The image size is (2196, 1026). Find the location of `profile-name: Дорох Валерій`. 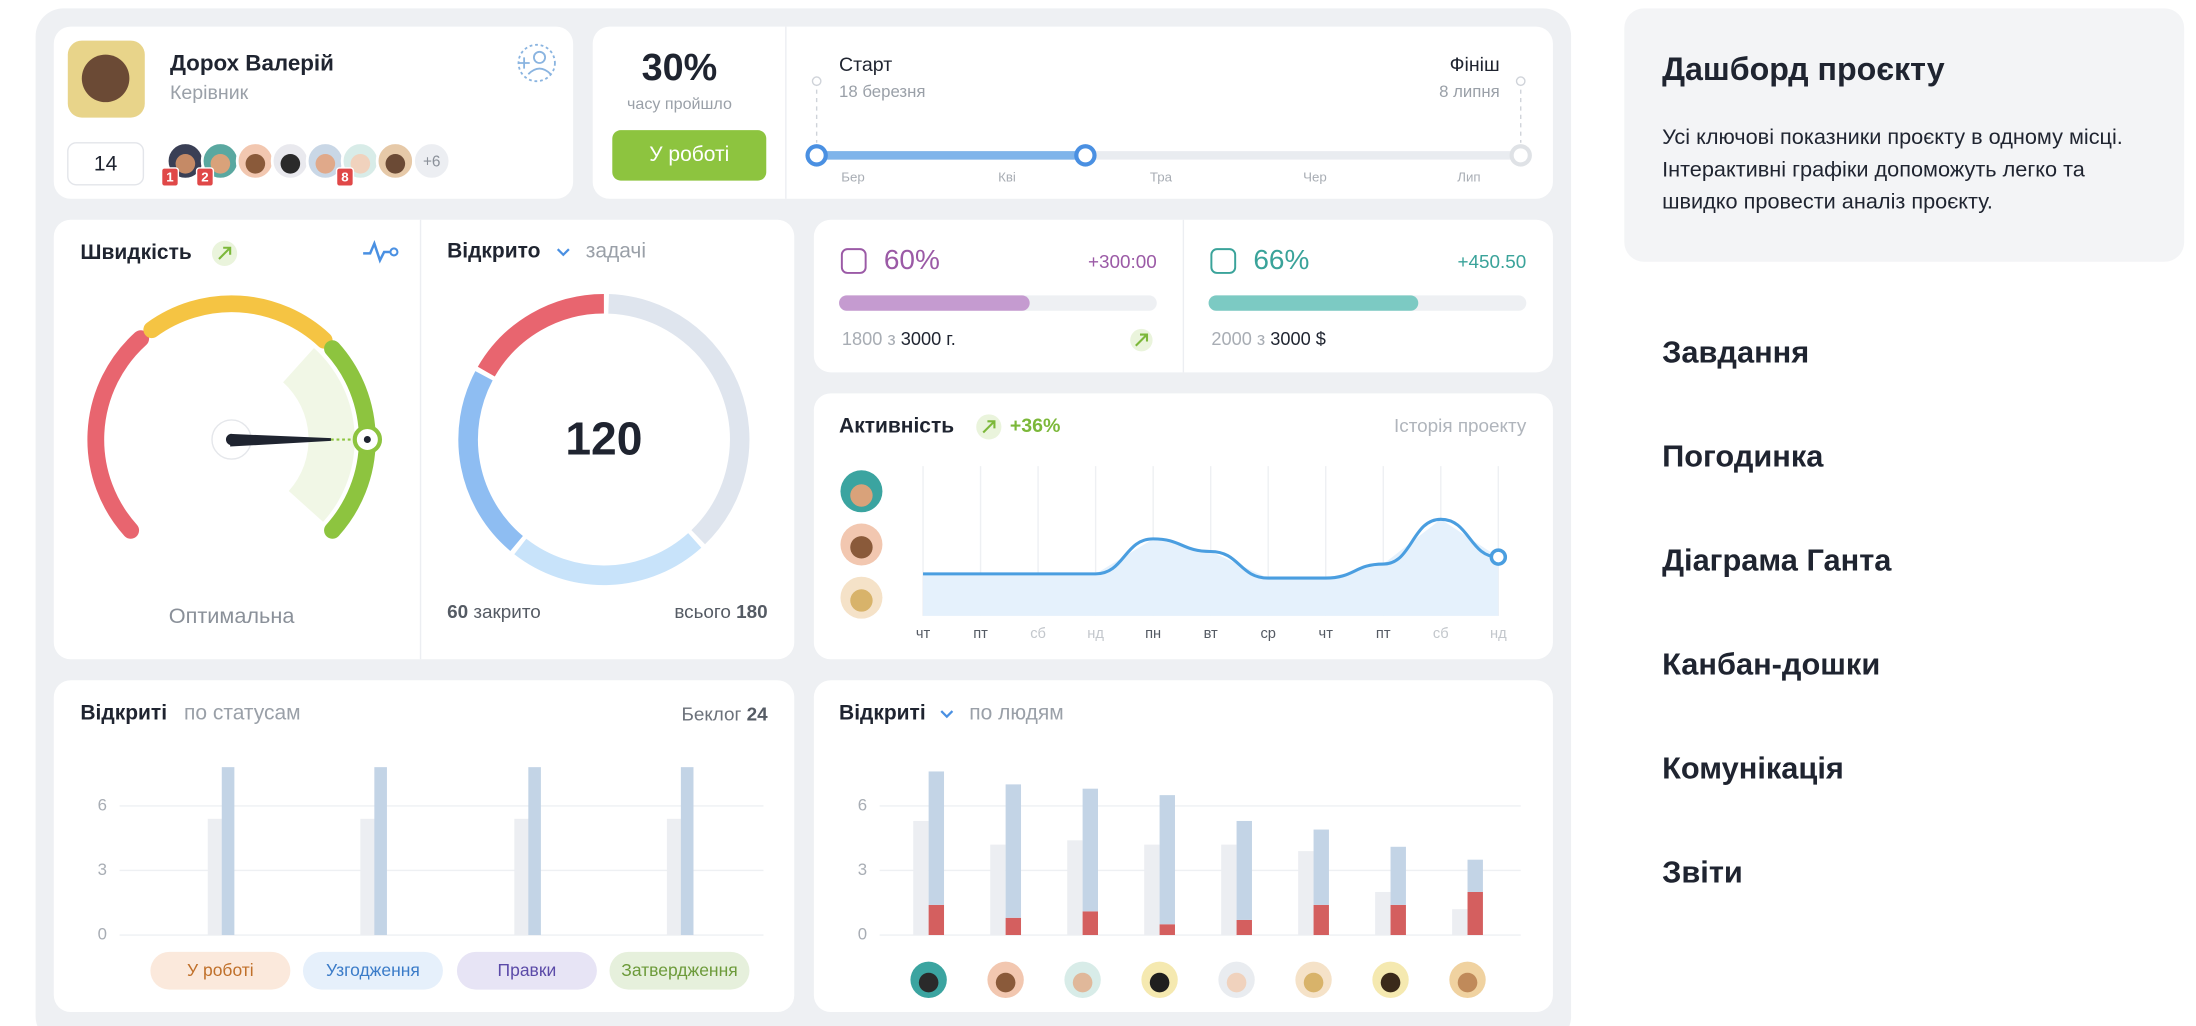

profile-name: Дорох Валерій is located at coordinates (252, 62).